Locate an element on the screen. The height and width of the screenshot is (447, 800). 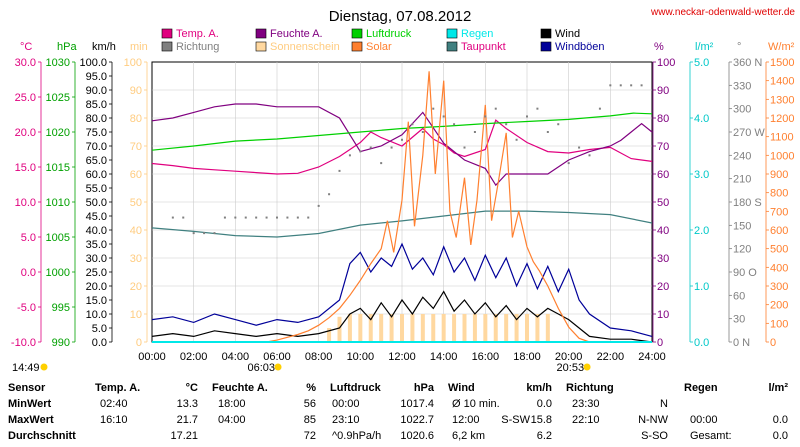
temp-tick-label: 0.0 is located at coordinates (28, 273).